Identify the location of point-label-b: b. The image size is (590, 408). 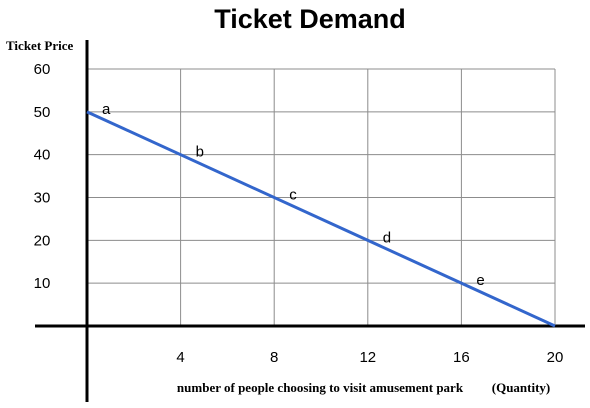
(200, 152).